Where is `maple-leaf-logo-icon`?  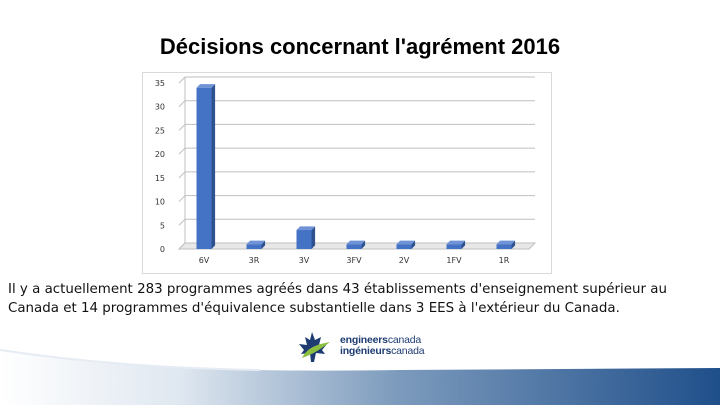 maple-leaf-logo-icon is located at coordinates (314, 347).